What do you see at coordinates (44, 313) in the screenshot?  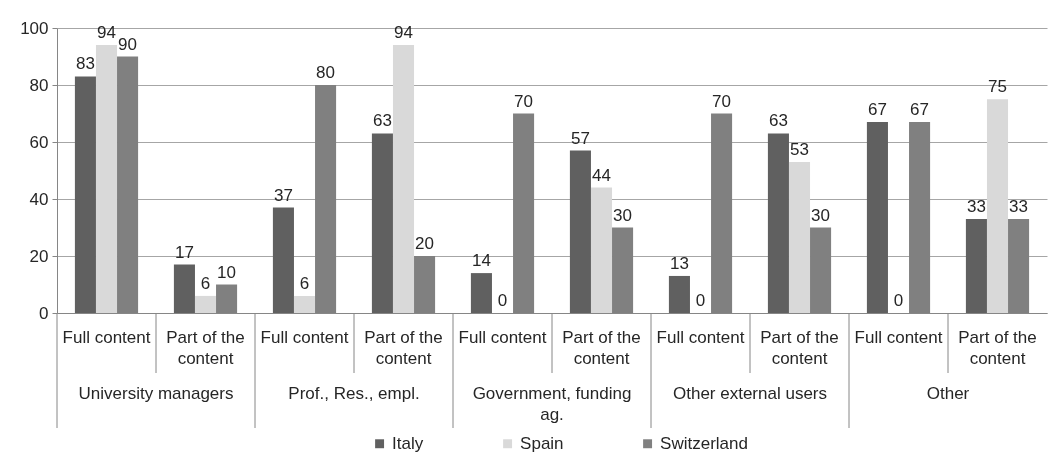 I see `y-tick-label: 0` at bounding box center [44, 313].